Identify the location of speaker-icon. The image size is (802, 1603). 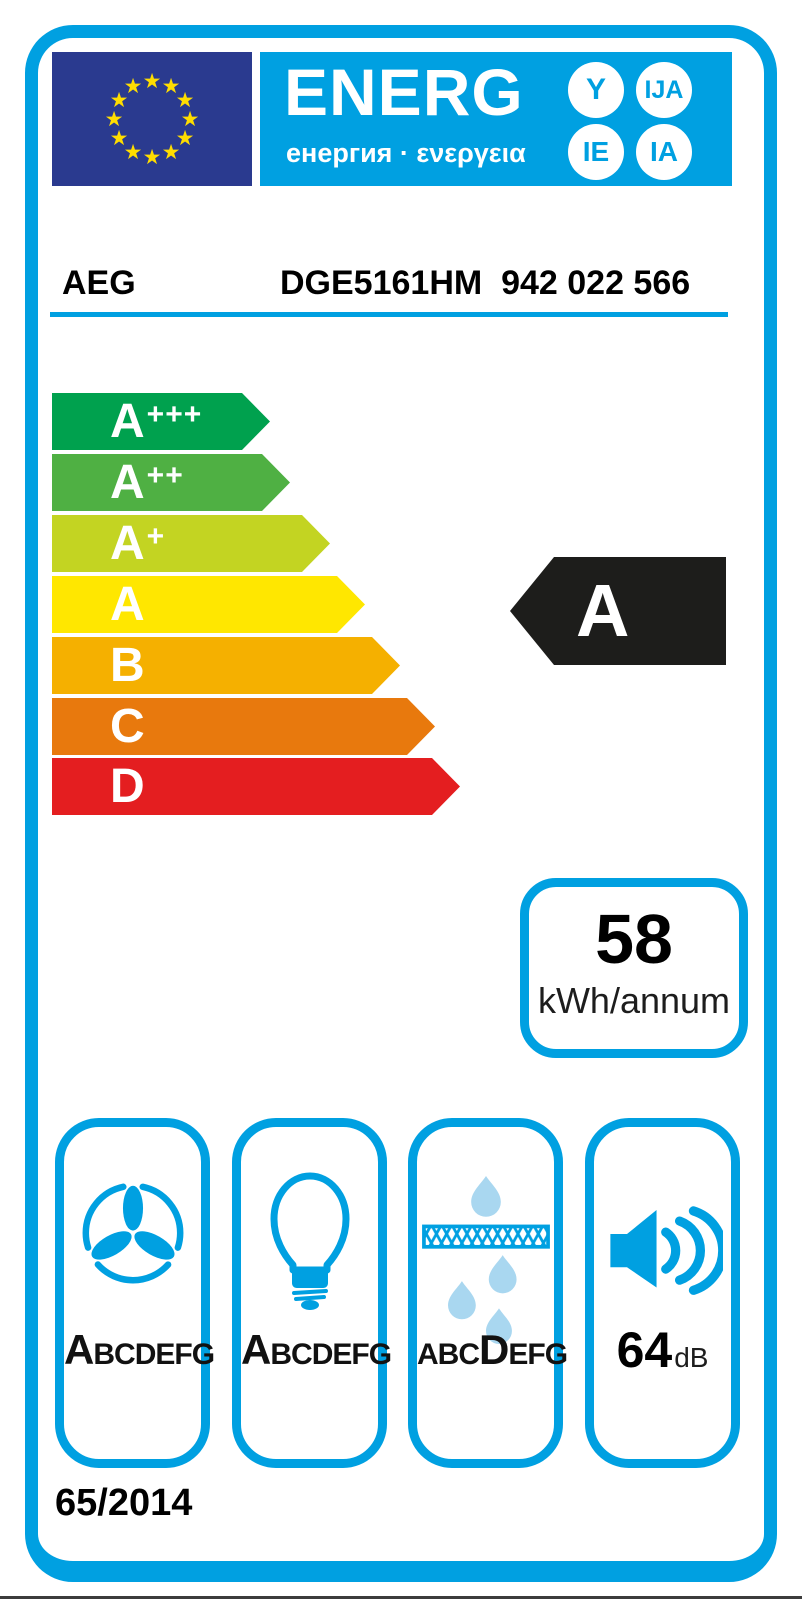
(662, 1246).